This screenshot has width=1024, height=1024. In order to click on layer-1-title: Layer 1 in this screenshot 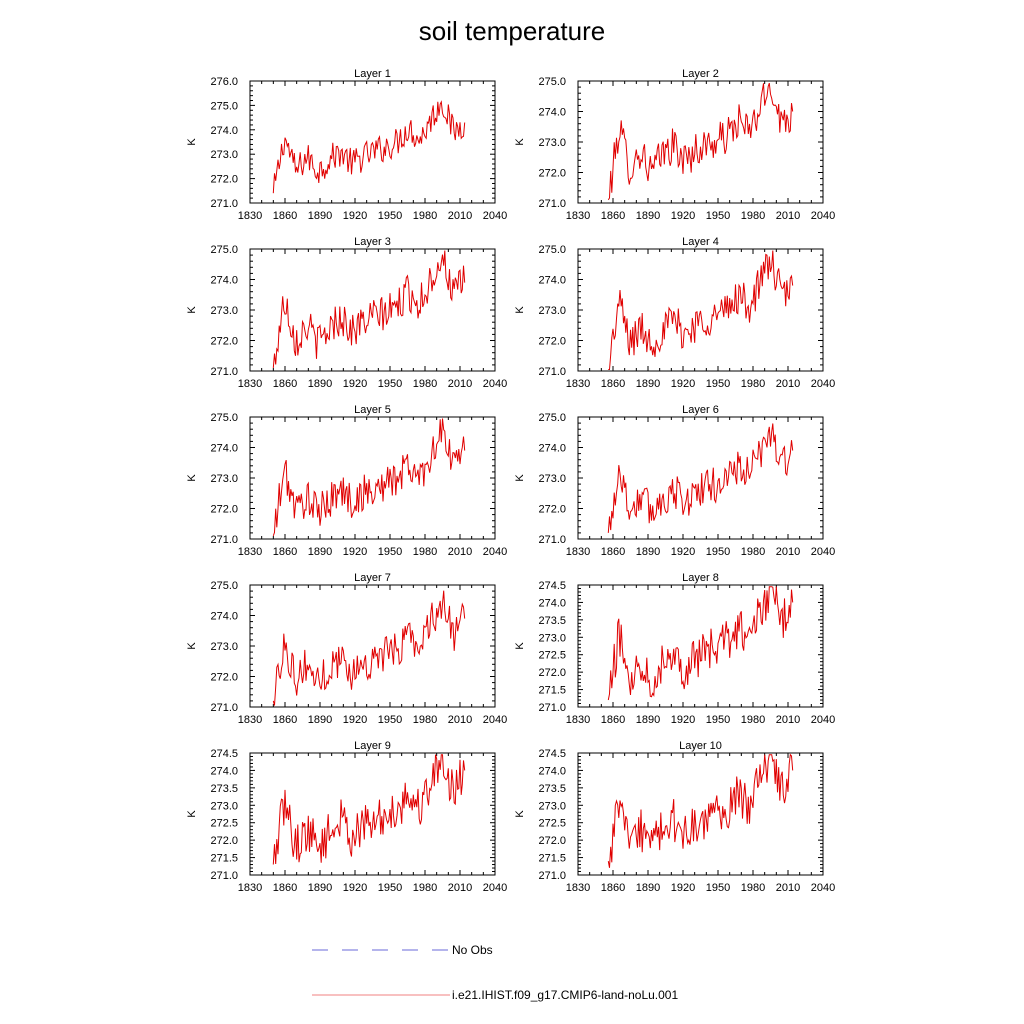, I will do `click(372, 74)`.